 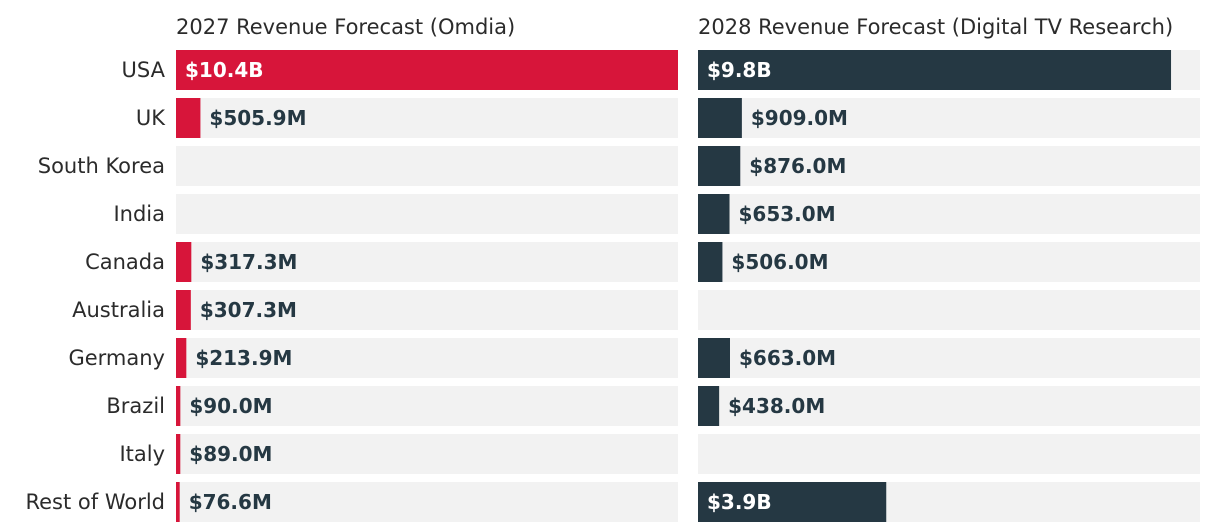 I want to click on data-label: $653.0M, so click(x=787, y=214).